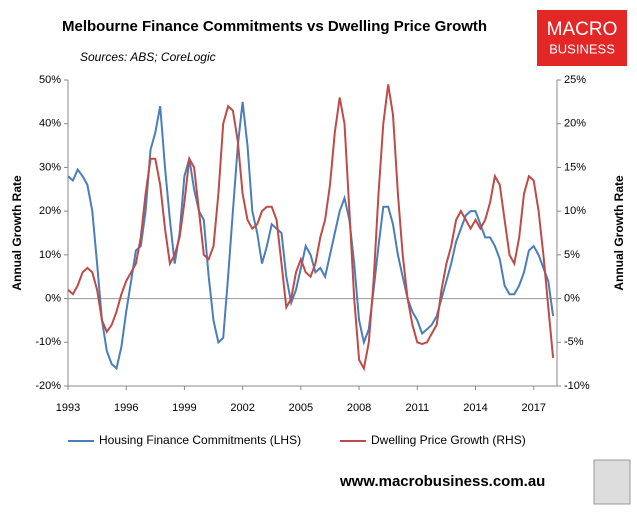 This screenshot has height=512, width=637. What do you see at coordinates (53, 298) in the screenshot?
I see `y-tick-label: 0%` at bounding box center [53, 298].